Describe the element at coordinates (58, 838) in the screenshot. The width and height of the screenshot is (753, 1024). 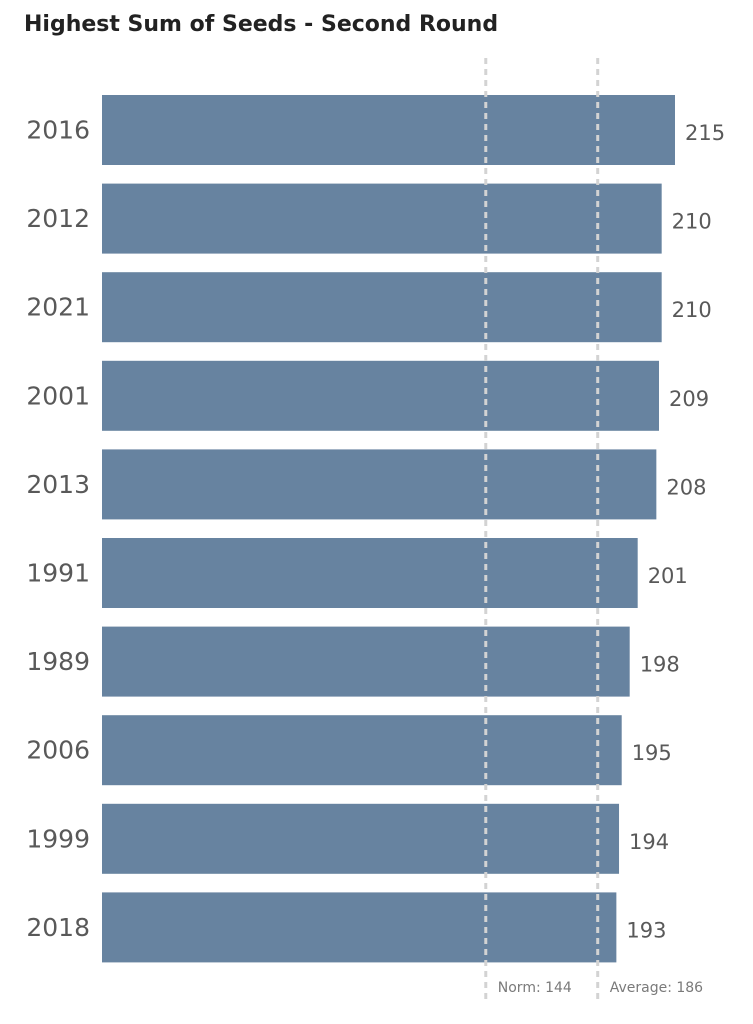
I see `category-label: 1999` at that location.